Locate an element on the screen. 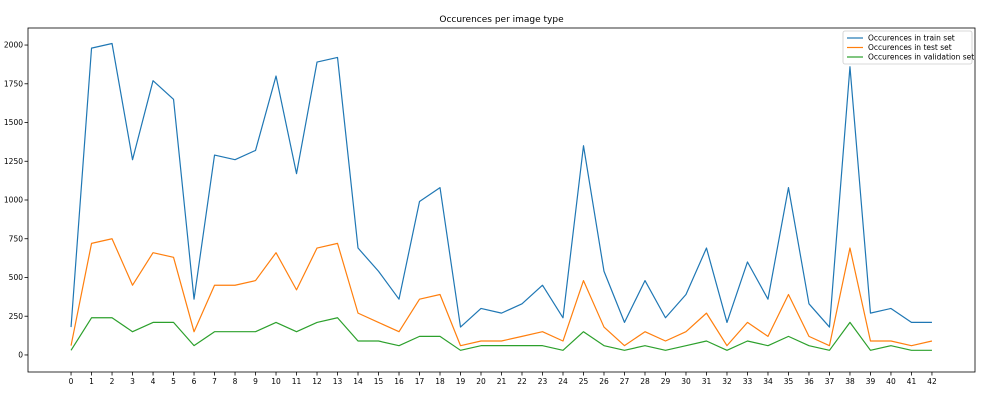  x-tick-label: 23 is located at coordinates (543, 381).